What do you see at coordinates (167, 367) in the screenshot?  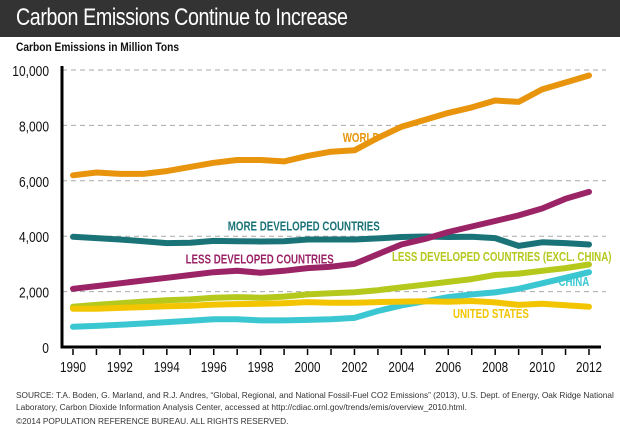 I see `x-tick-label: 1994` at bounding box center [167, 367].